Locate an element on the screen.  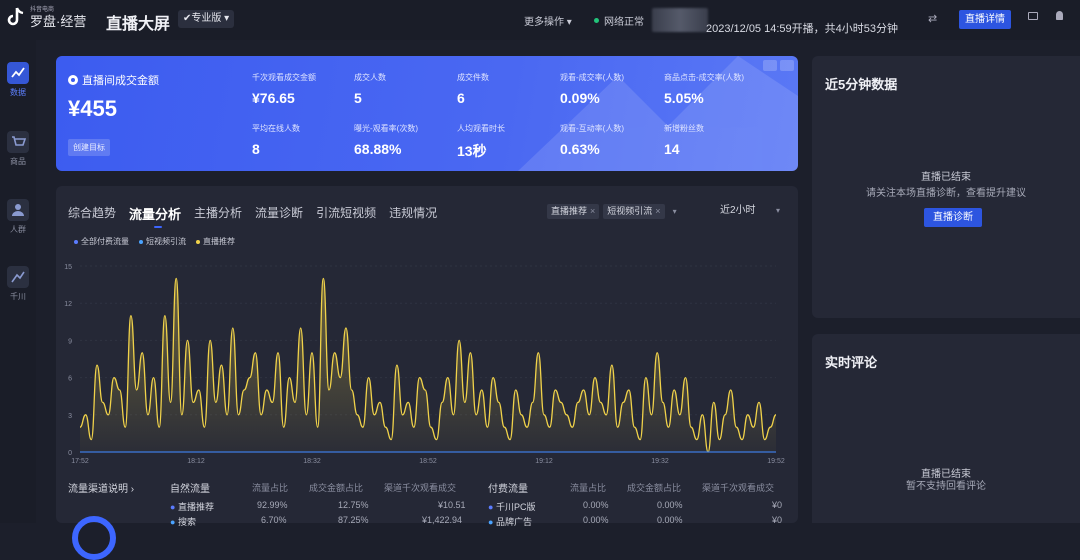
sidebar: 数据 商品 人群 千川 is located at coordinates (18, 281).